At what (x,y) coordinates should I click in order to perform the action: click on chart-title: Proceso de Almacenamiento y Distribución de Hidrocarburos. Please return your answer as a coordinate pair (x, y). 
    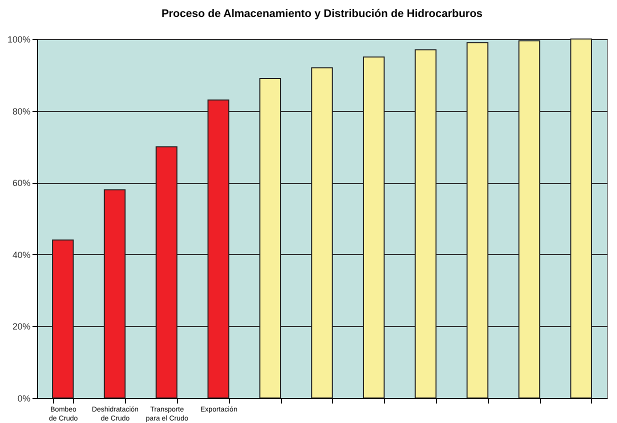
    Looking at the image, I should click on (322, 14).